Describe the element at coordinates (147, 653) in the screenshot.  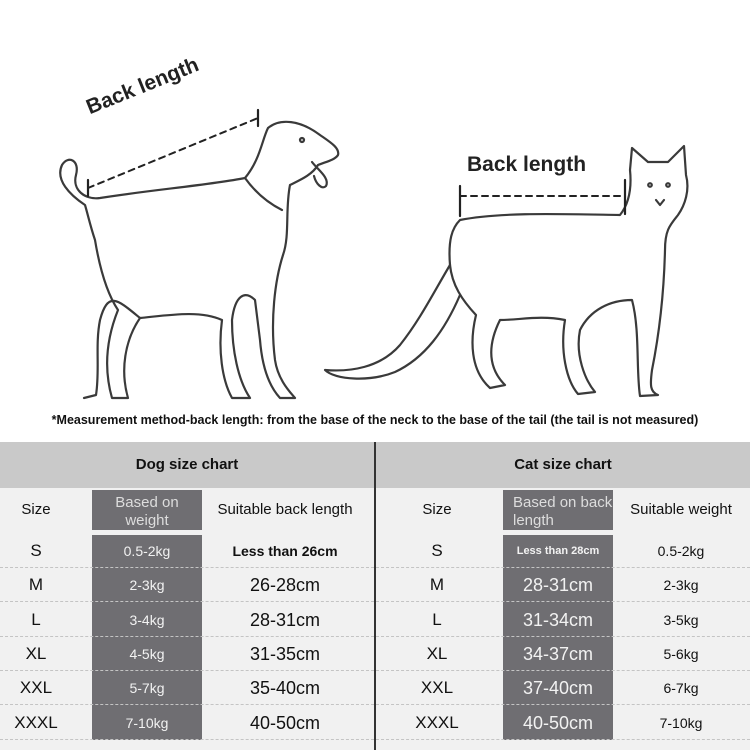
I see `weight-cell: 4-5kg` at that location.